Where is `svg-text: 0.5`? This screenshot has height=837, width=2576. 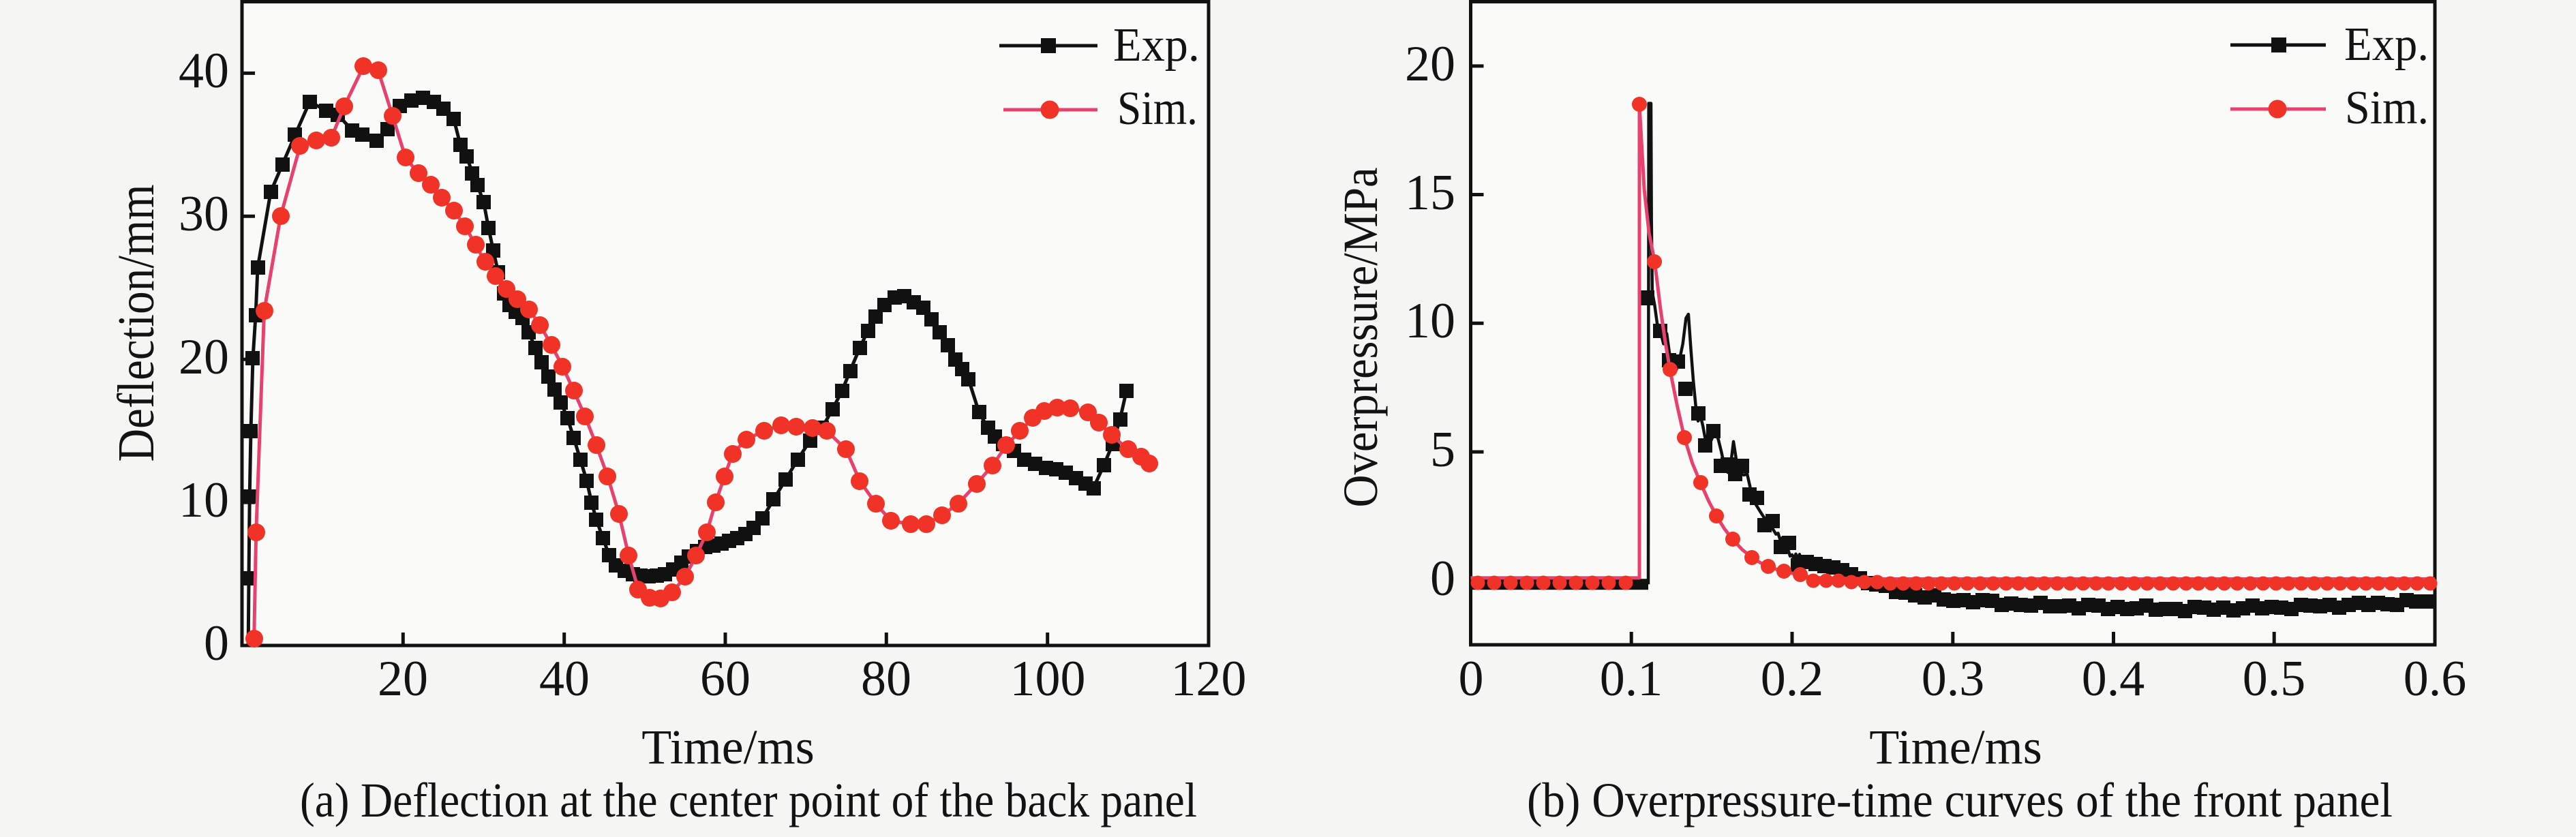
svg-text: 0.5 is located at coordinates (2275, 679).